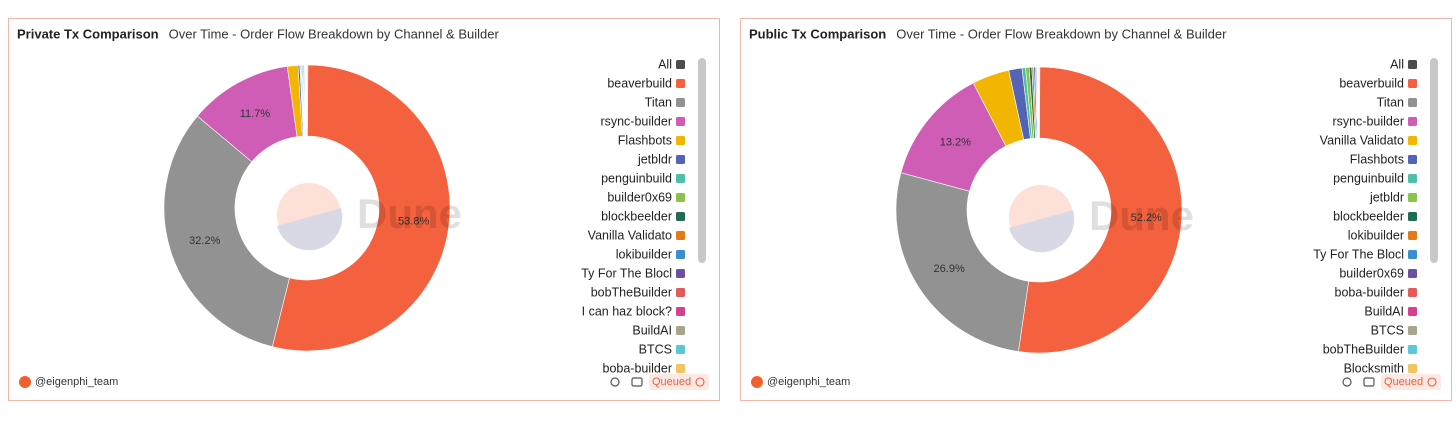 The image size is (1456, 422). I want to click on chart-title: Public Tx Comparison, so click(817, 33).